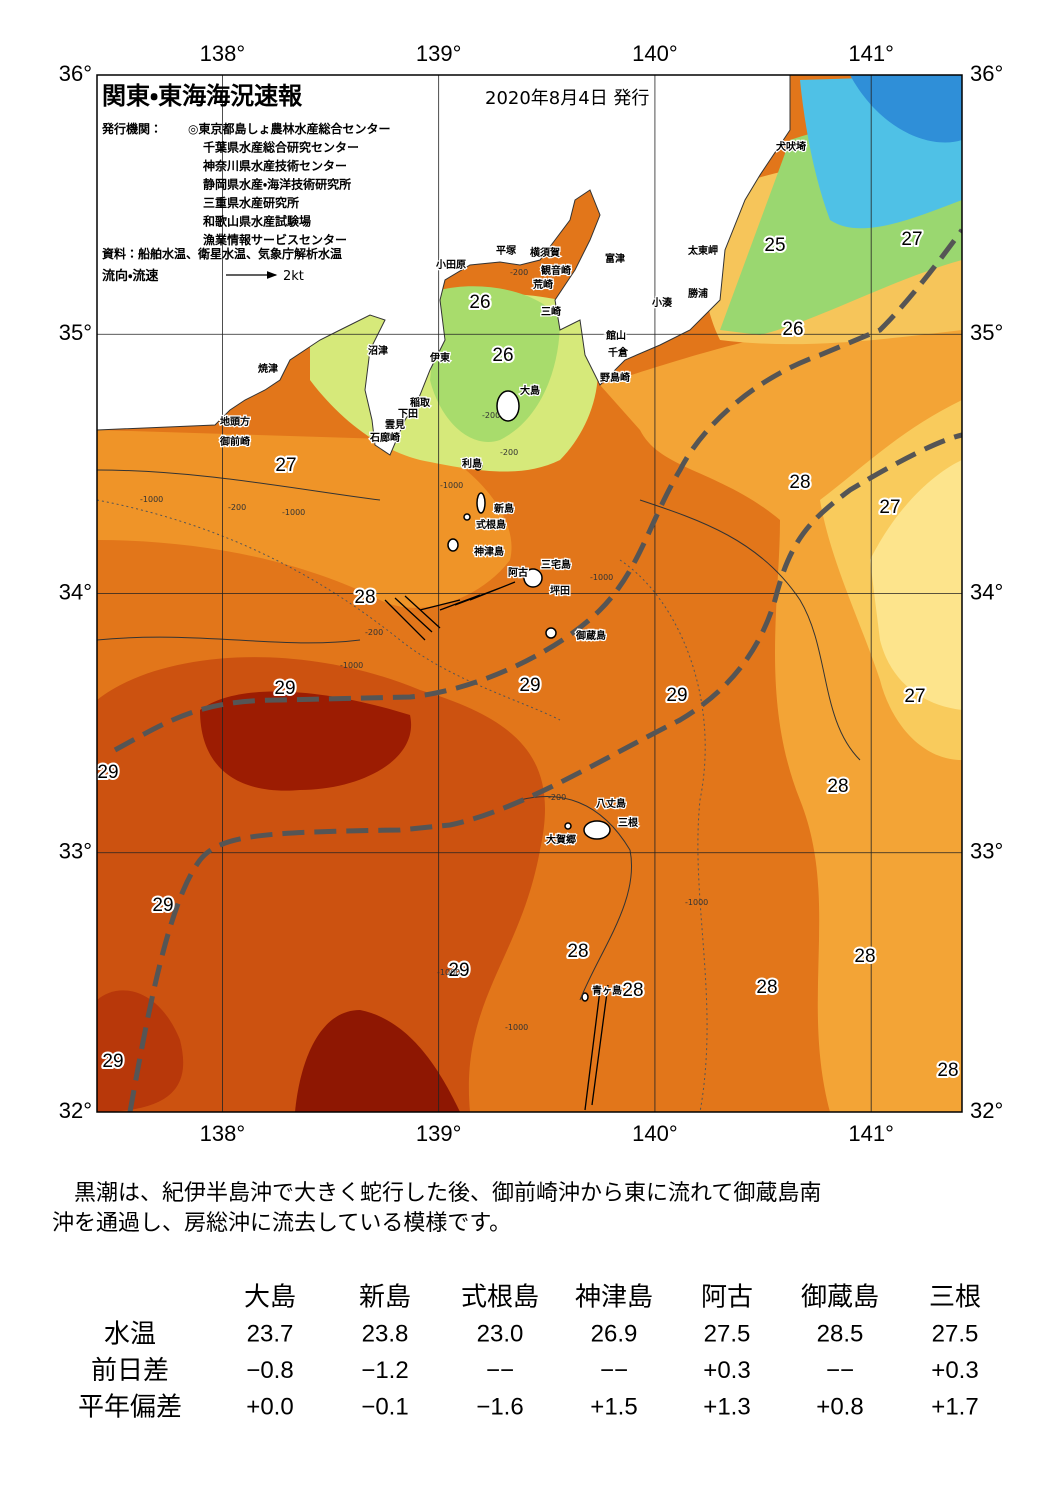 This screenshot has width=1064, height=1507. Describe the element at coordinates (275, 239) in the screenshot. I see `issuer: 漁業情報サービスセンター` at that location.